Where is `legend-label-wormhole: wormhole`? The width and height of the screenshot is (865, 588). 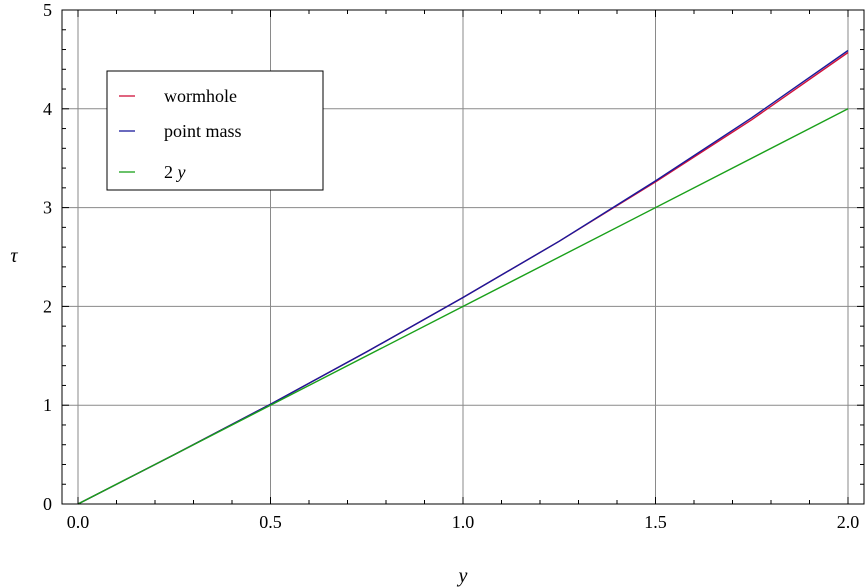
legend-label-wormhole: wormhole is located at coordinates (200, 96).